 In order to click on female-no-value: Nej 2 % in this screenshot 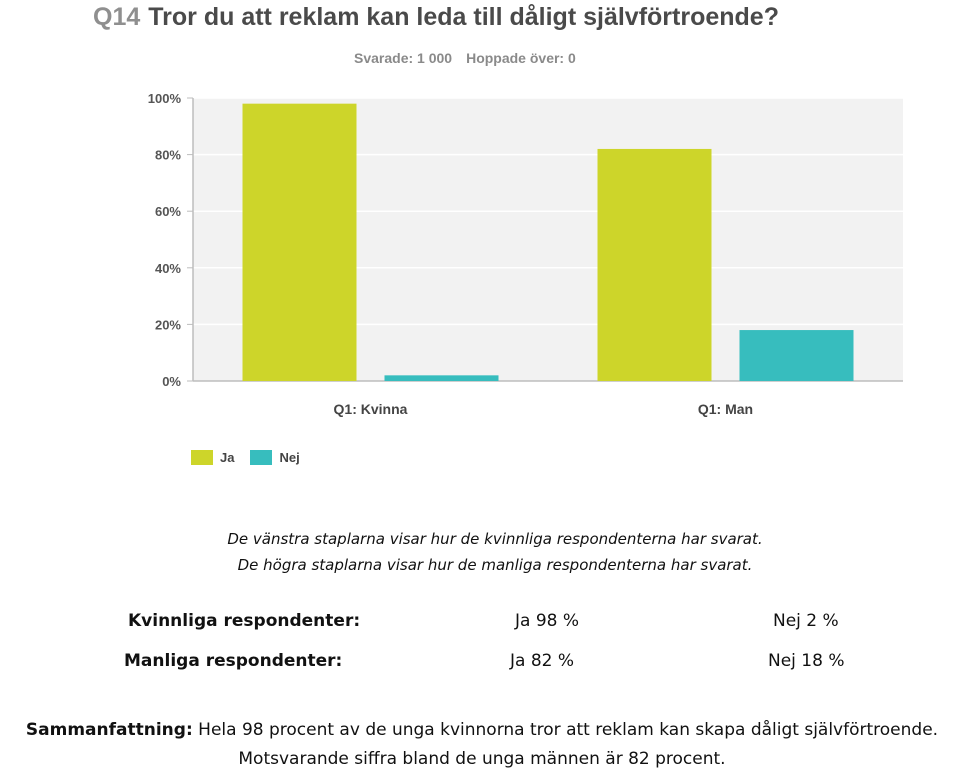, I will do `click(806, 621)`.